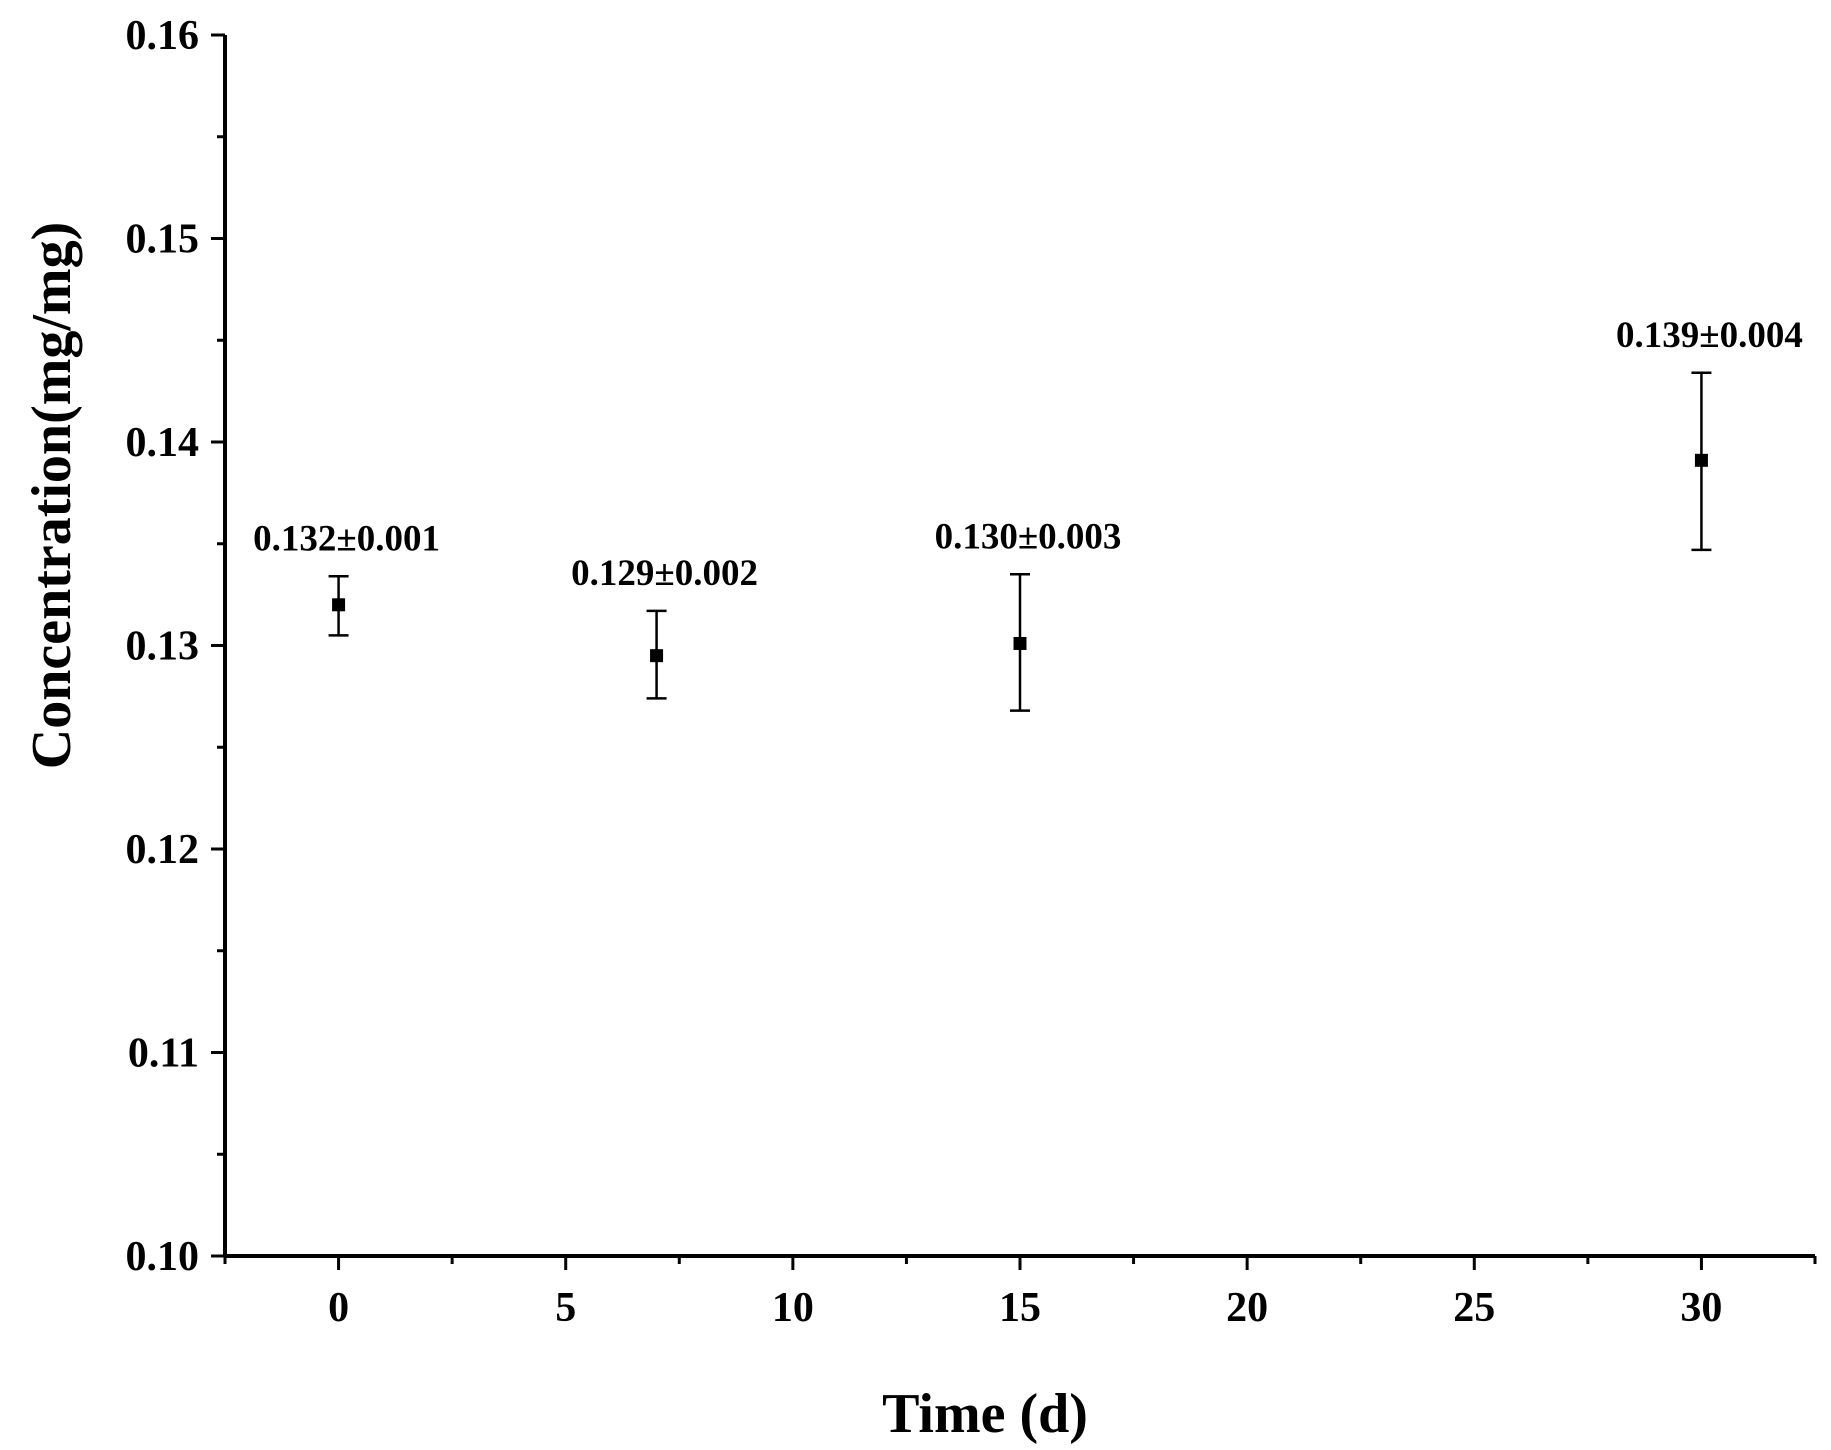  I want to click on data-label: 0.130±0.003, so click(1028, 536).